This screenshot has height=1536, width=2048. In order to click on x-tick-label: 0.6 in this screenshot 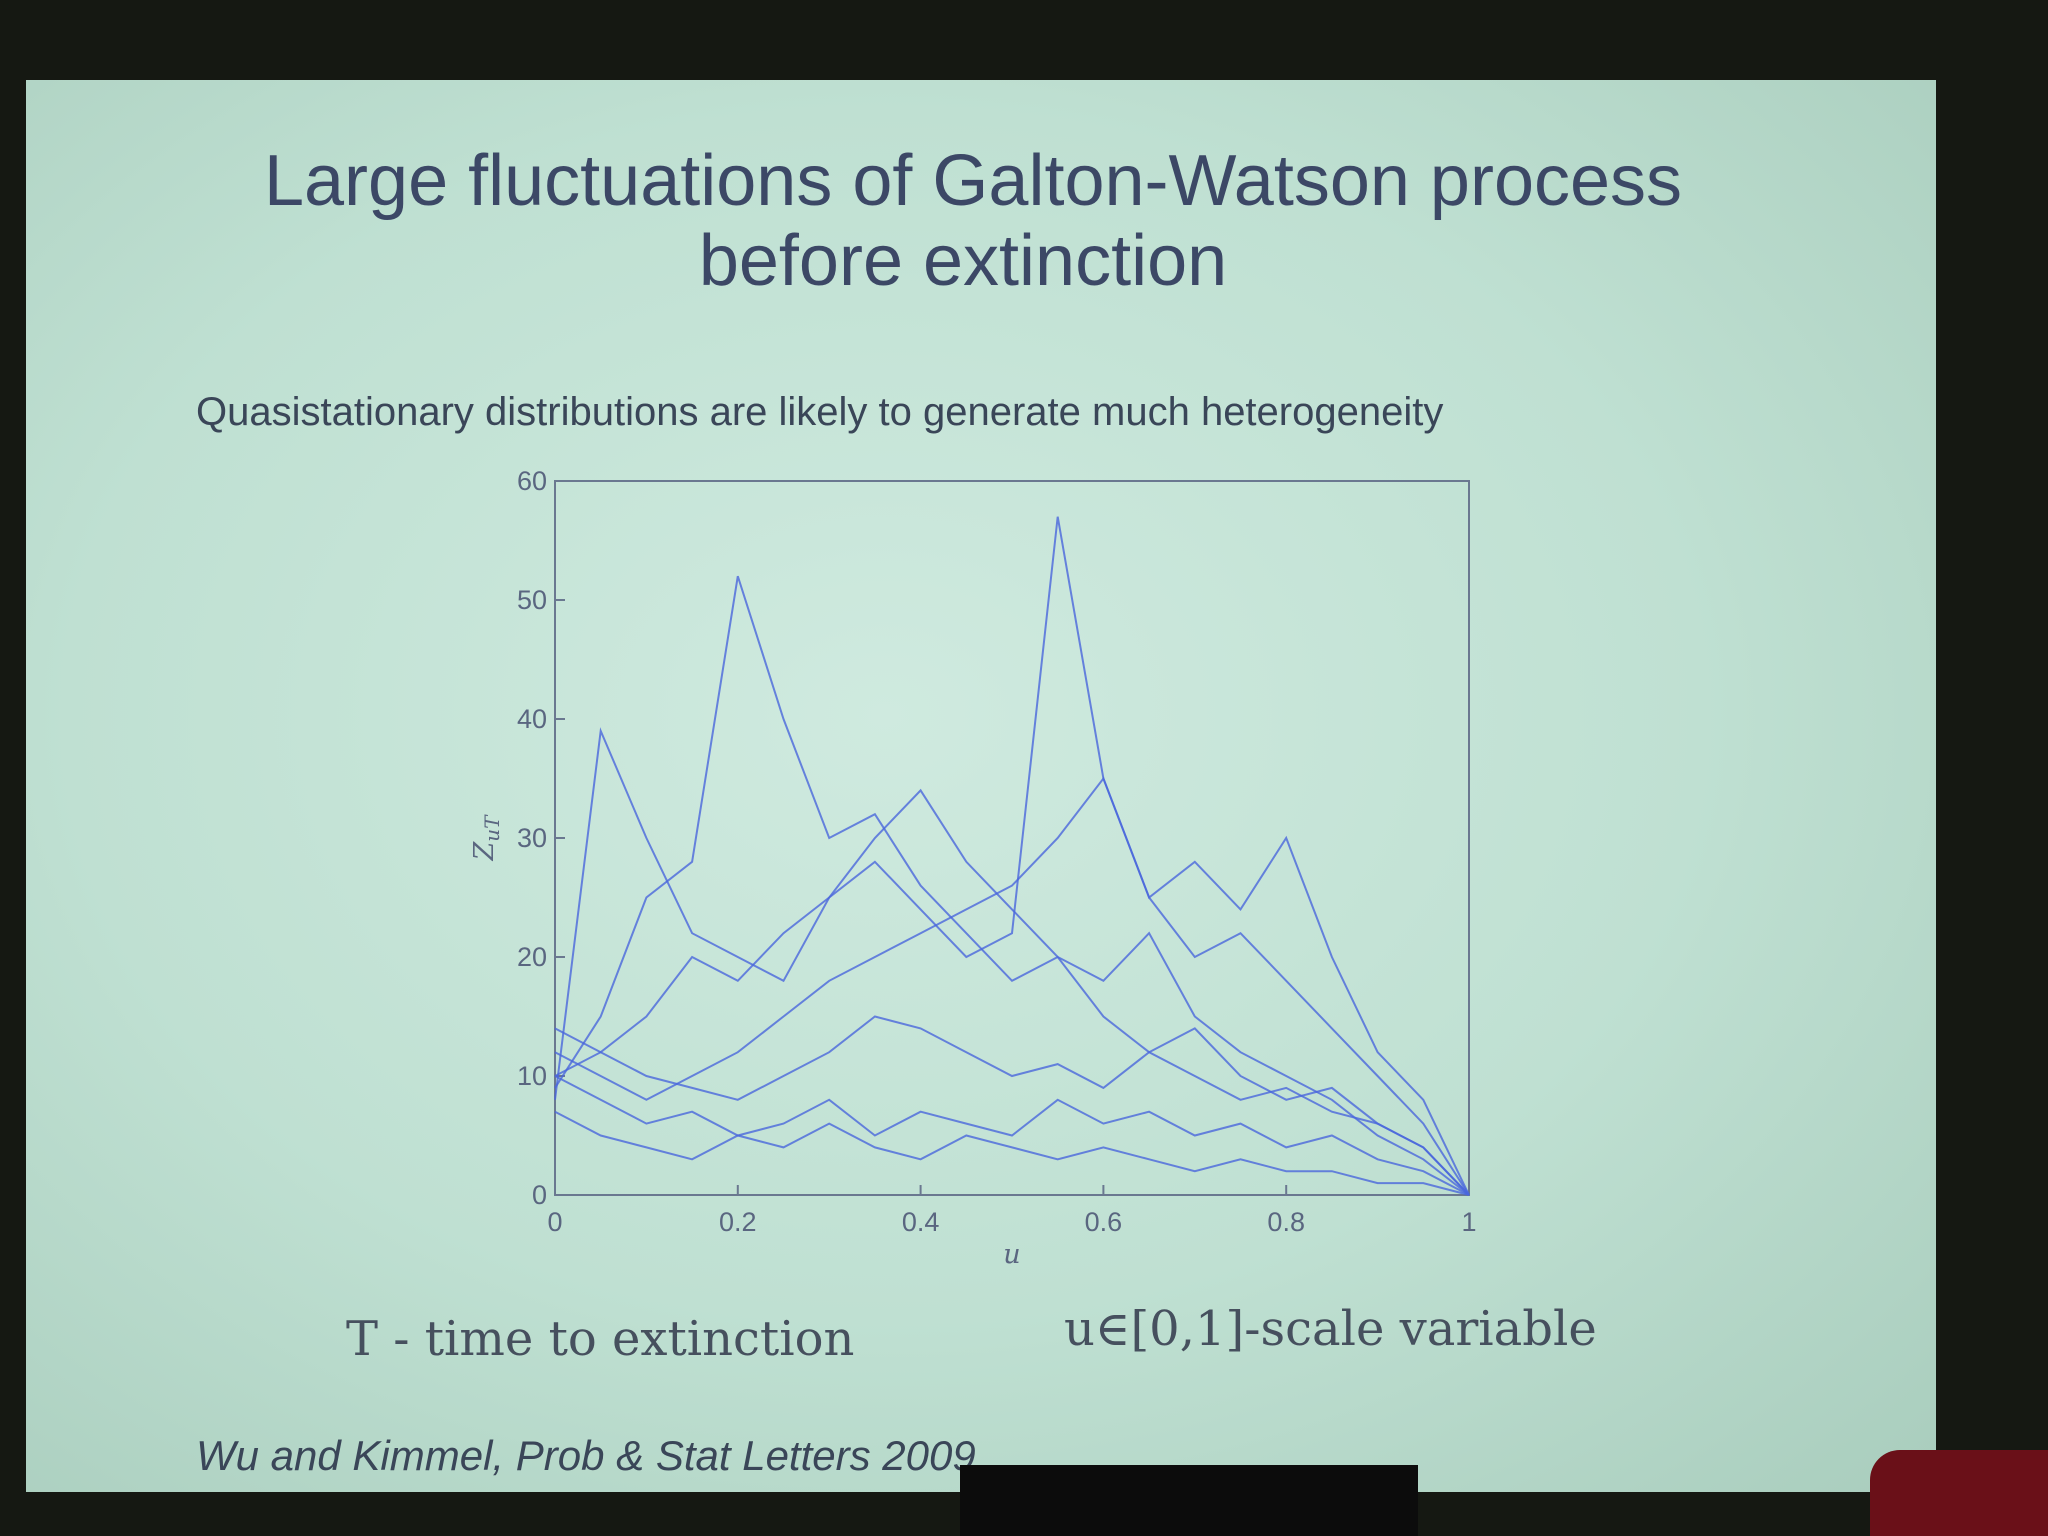, I will do `click(1104, 1222)`.